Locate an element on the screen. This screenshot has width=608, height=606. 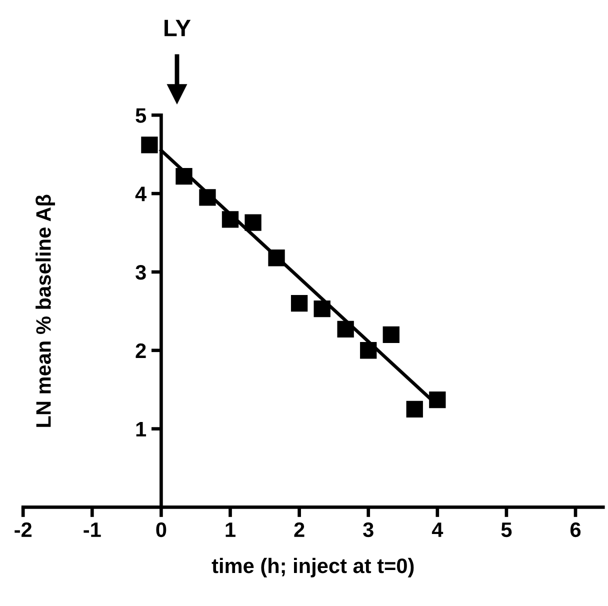
x-tick-label: 5 is located at coordinates (506, 530).